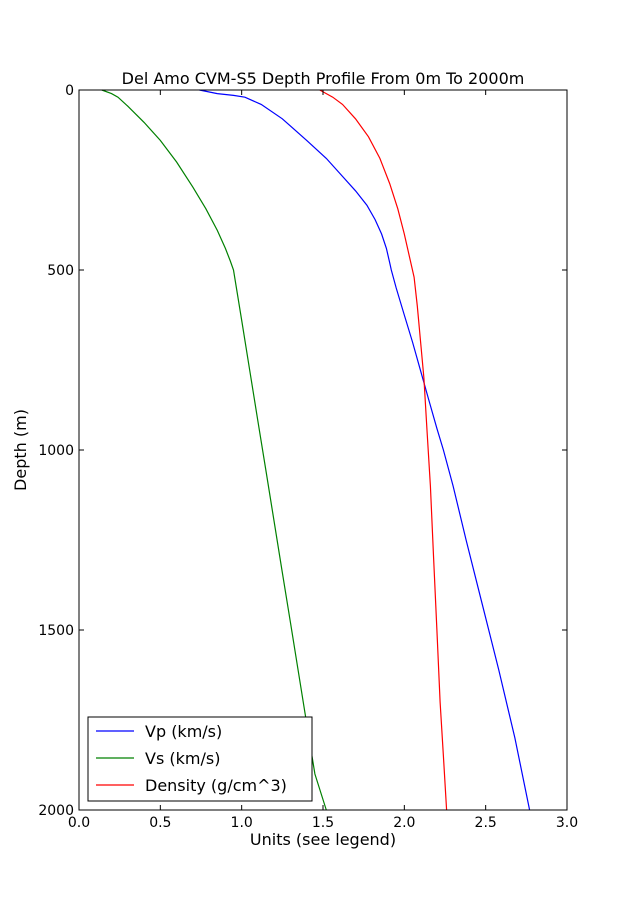 Image resolution: width=630 pixels, height=900 pixels. I want to click on y-tick-label: 2000, so click(56, 811).